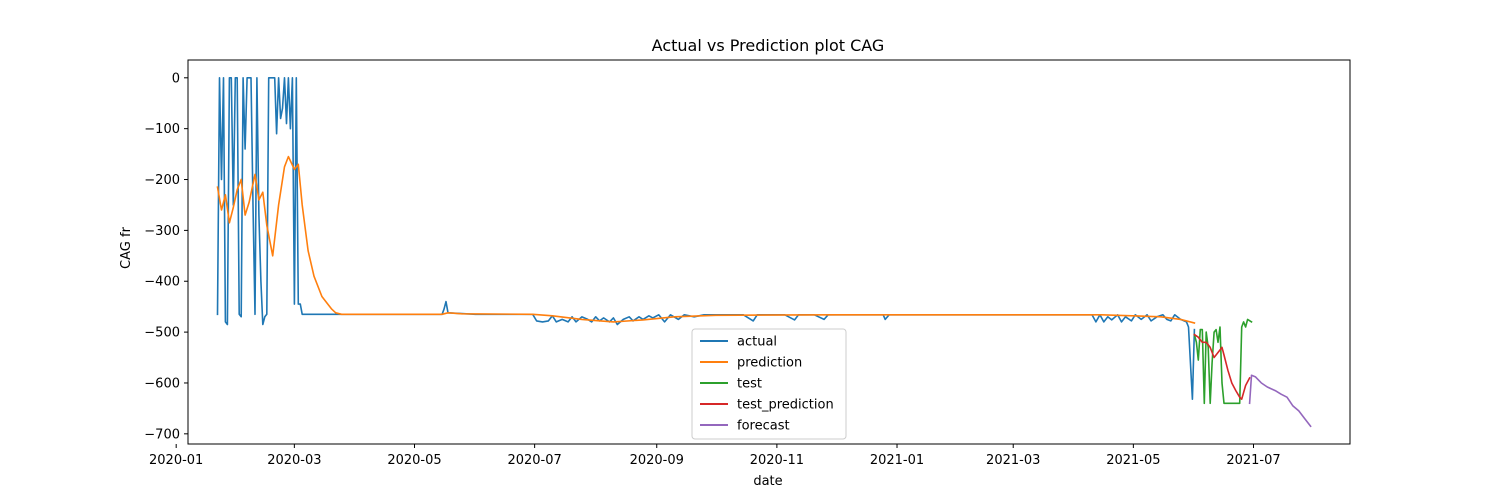 This screenshot has height=500, width=1500. I want to click on x-tick-label: 2021-07, so click(1253, 460).